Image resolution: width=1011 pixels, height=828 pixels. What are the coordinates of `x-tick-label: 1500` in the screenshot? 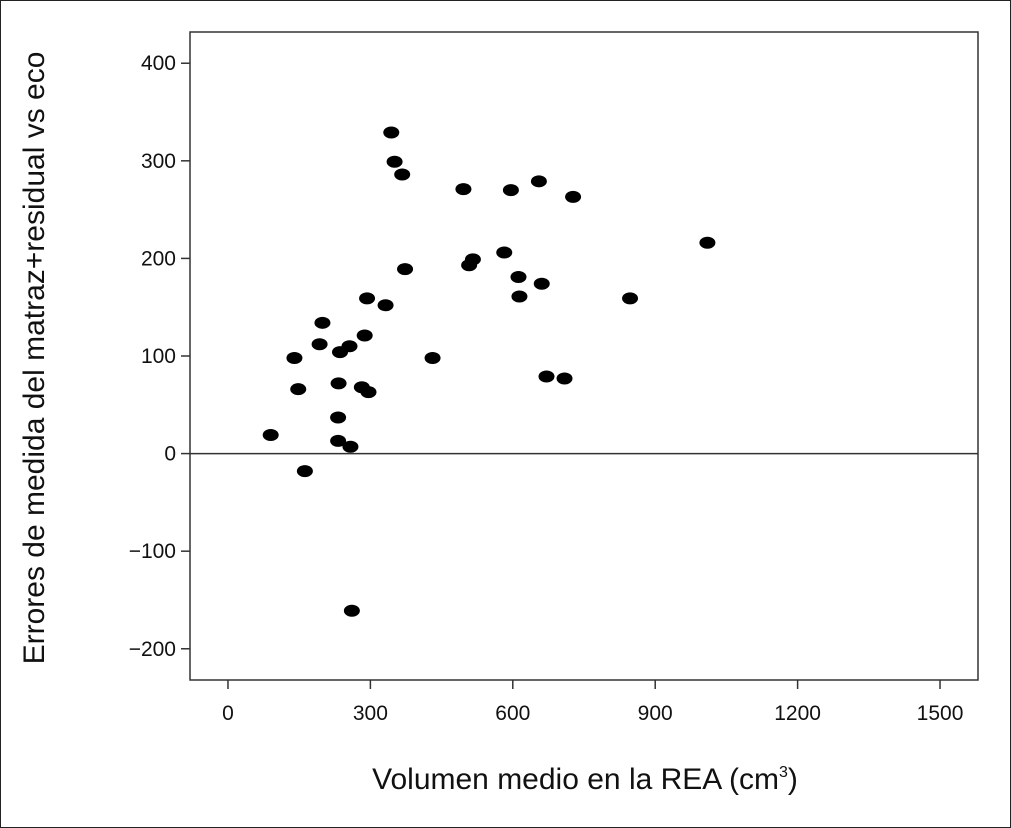 It's located at (940, 713).